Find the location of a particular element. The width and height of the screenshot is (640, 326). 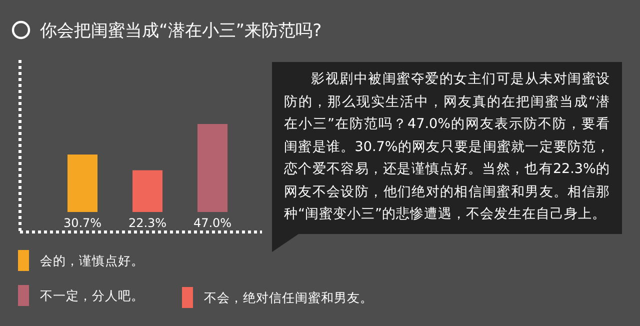

data-label: 30.7% is located at coordinates (82, 223).